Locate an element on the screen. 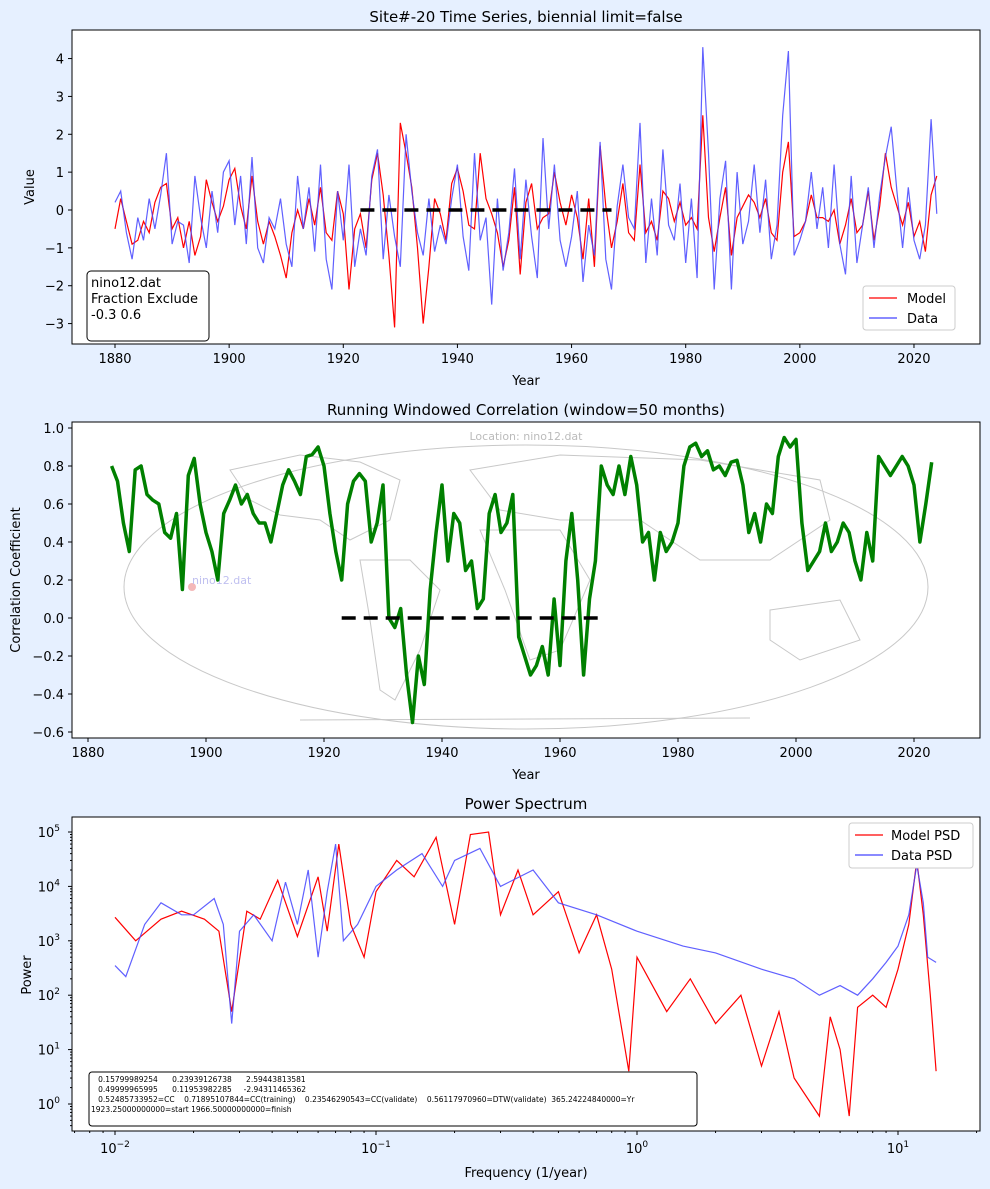 This screenshot has width=990, height=1189. location-marker-label: nino12.dat is located at coordinates (222, 580).